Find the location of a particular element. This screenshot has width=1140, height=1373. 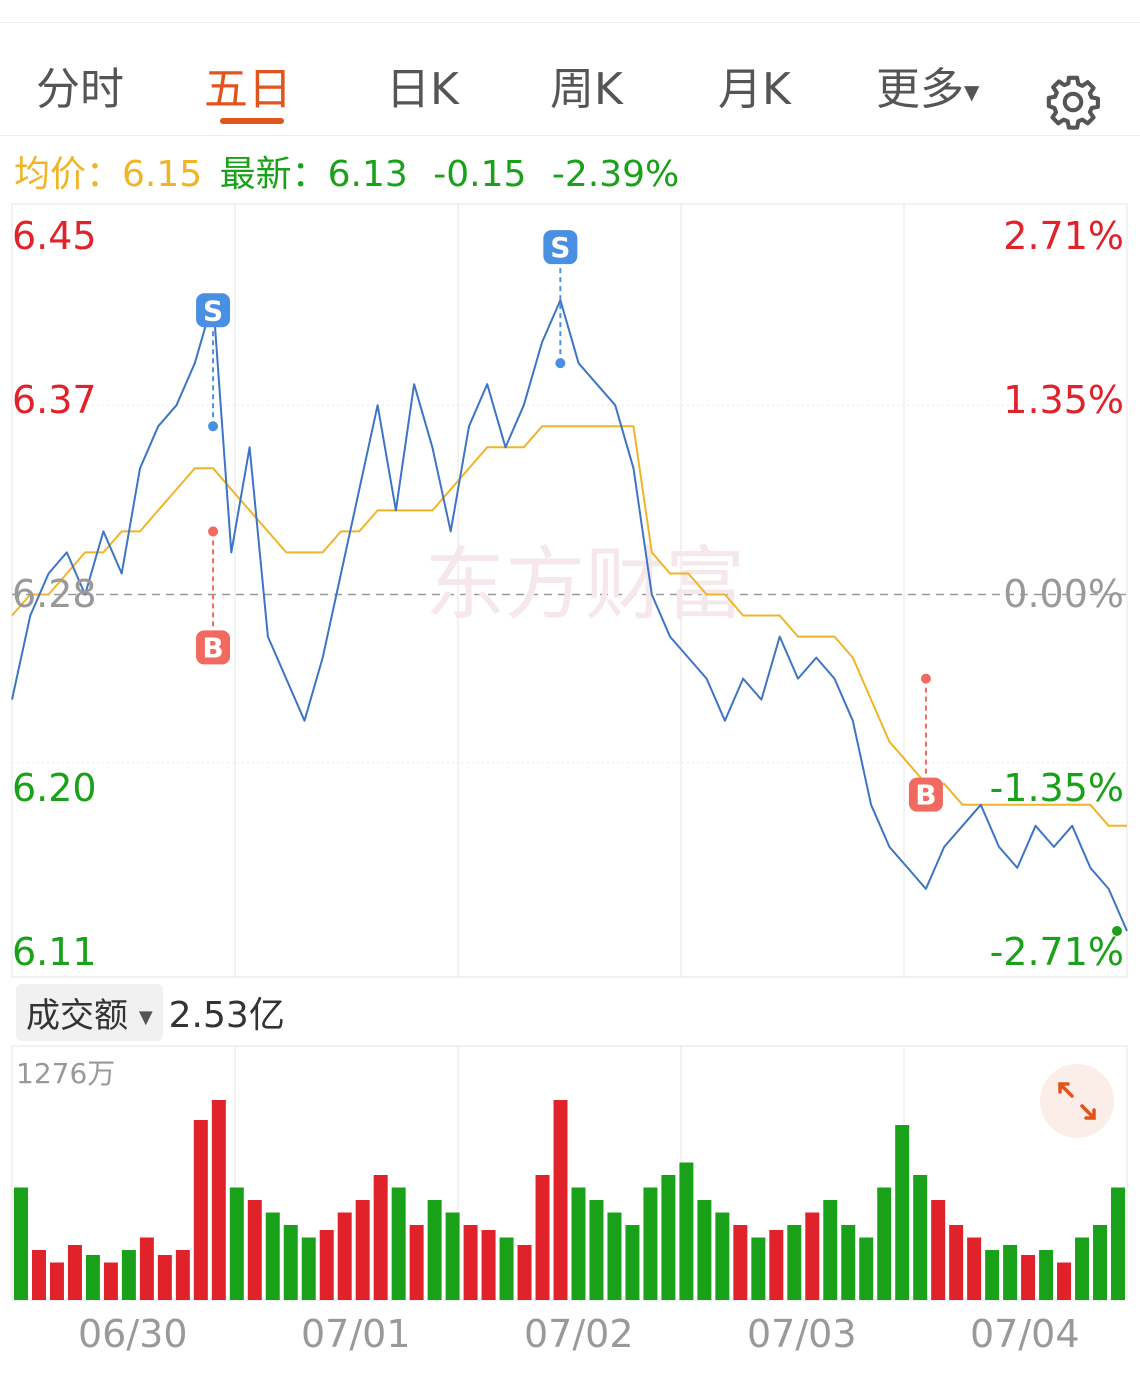

price-info-row: 均价：6.15 最新：6.13 -0.15 -2.39% is located at coordinates (346, 171).